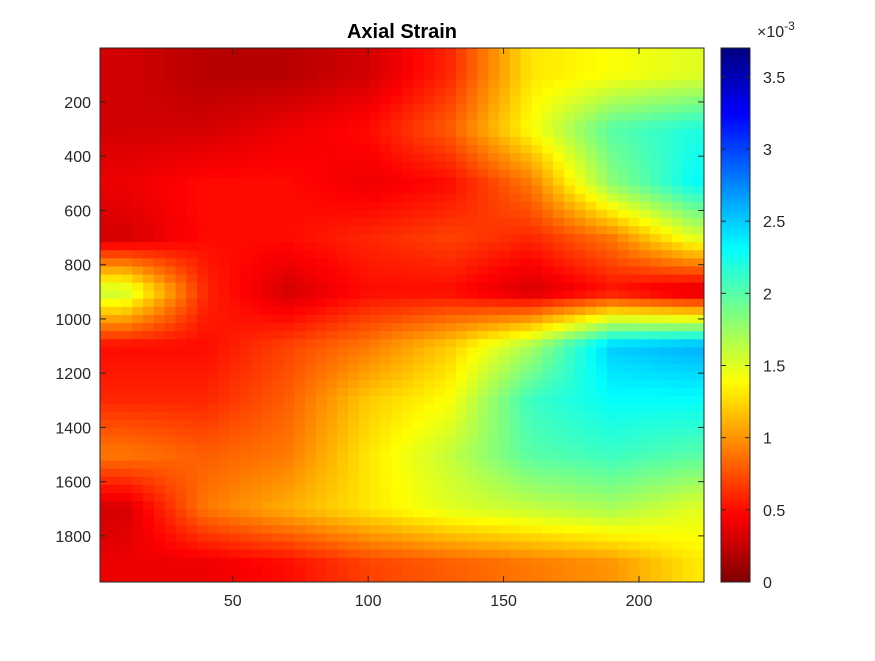 This screenshot has width=875, height=661. I want to click on colorbar-tick-label: 1, so click(767, 439).